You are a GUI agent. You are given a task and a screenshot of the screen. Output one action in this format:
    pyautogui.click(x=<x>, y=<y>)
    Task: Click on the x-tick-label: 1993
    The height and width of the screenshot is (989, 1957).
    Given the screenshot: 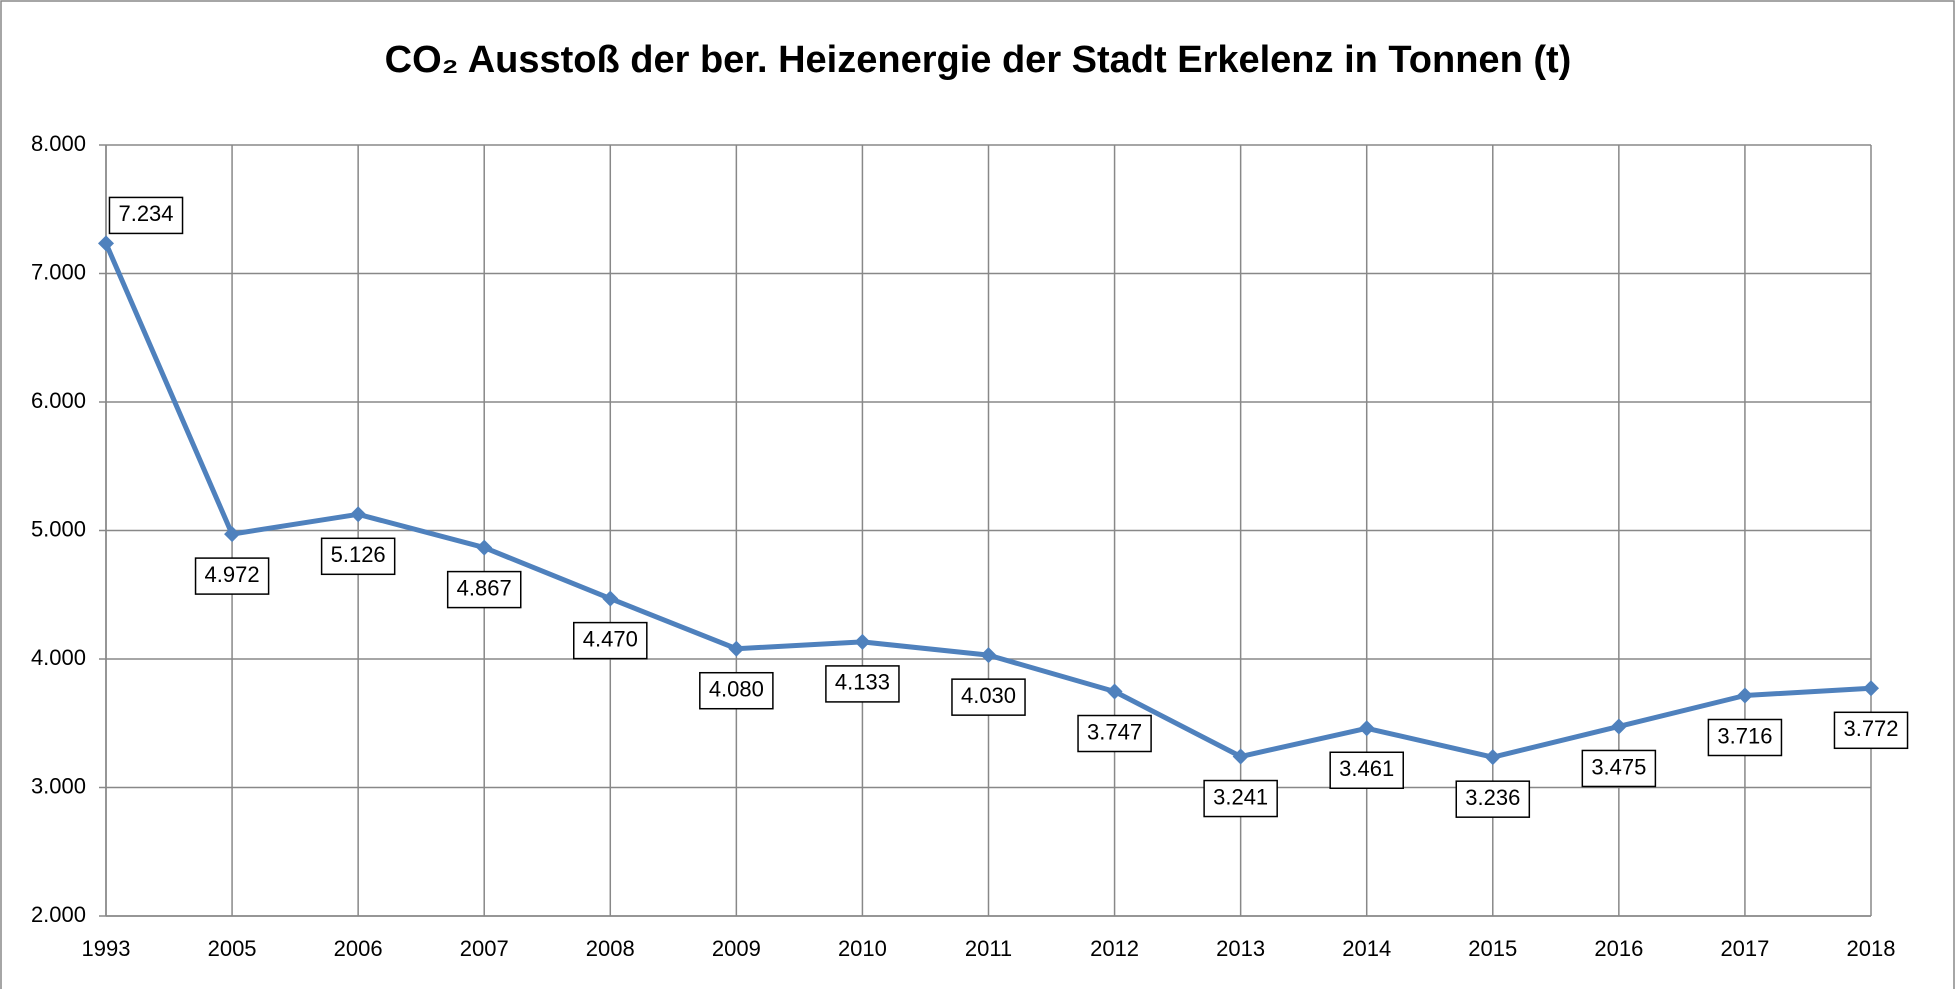 What is the action you would take?
    pyautogui.click(x=106, y=948)
    